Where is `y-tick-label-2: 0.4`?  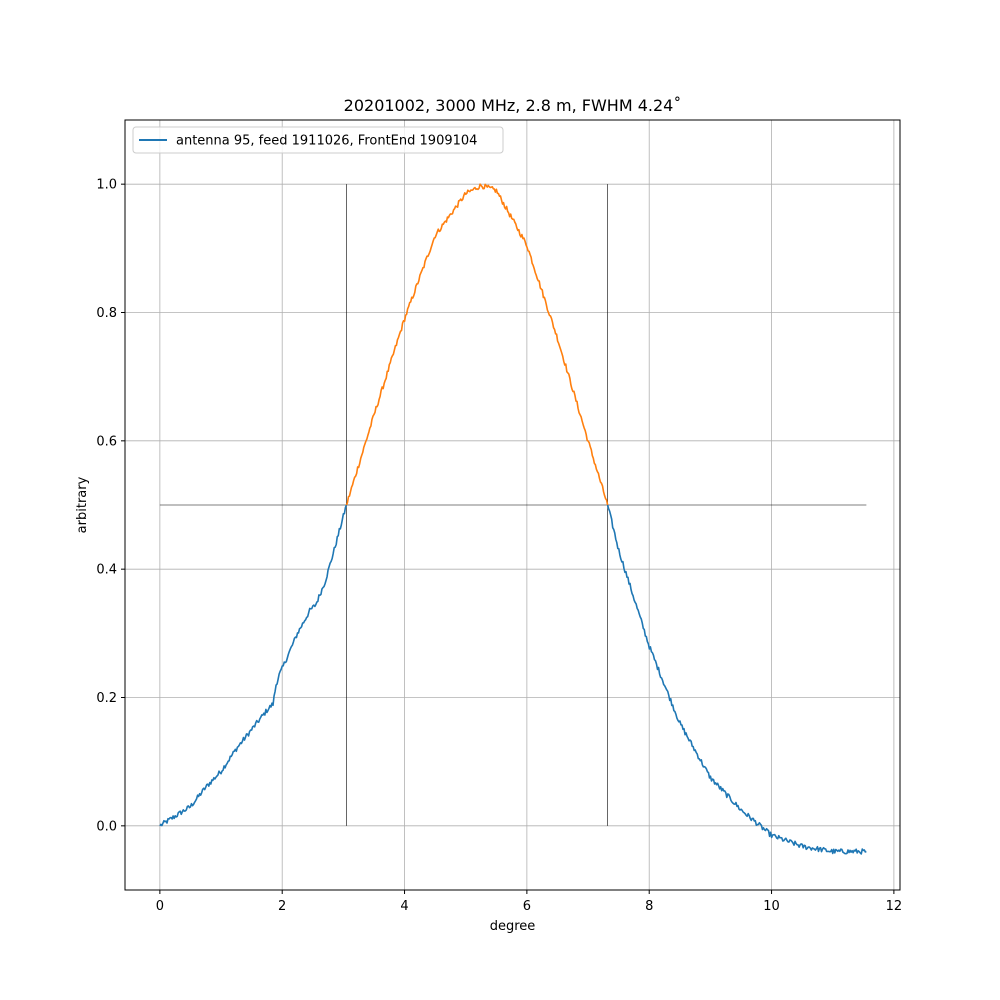 y-tick-label-2: 0.4 is located at coordinates (106, 570).